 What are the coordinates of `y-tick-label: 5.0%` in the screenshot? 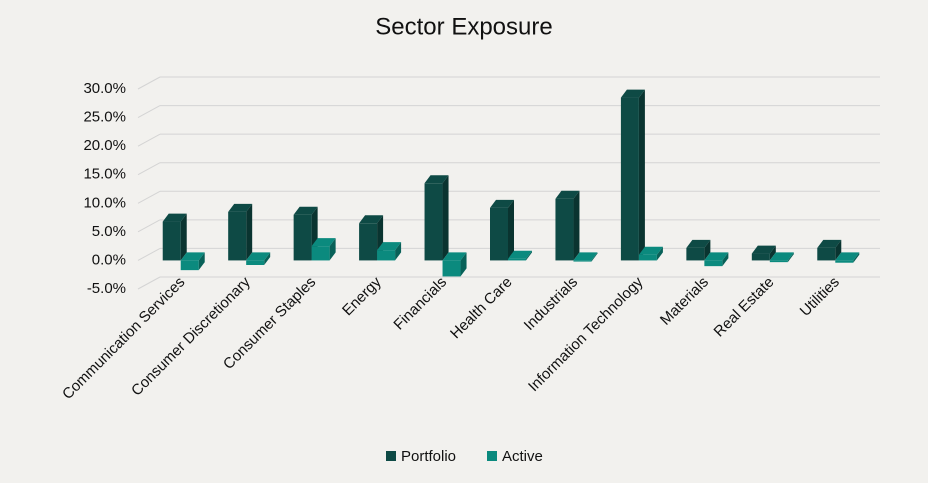 It's located at (109, 231).